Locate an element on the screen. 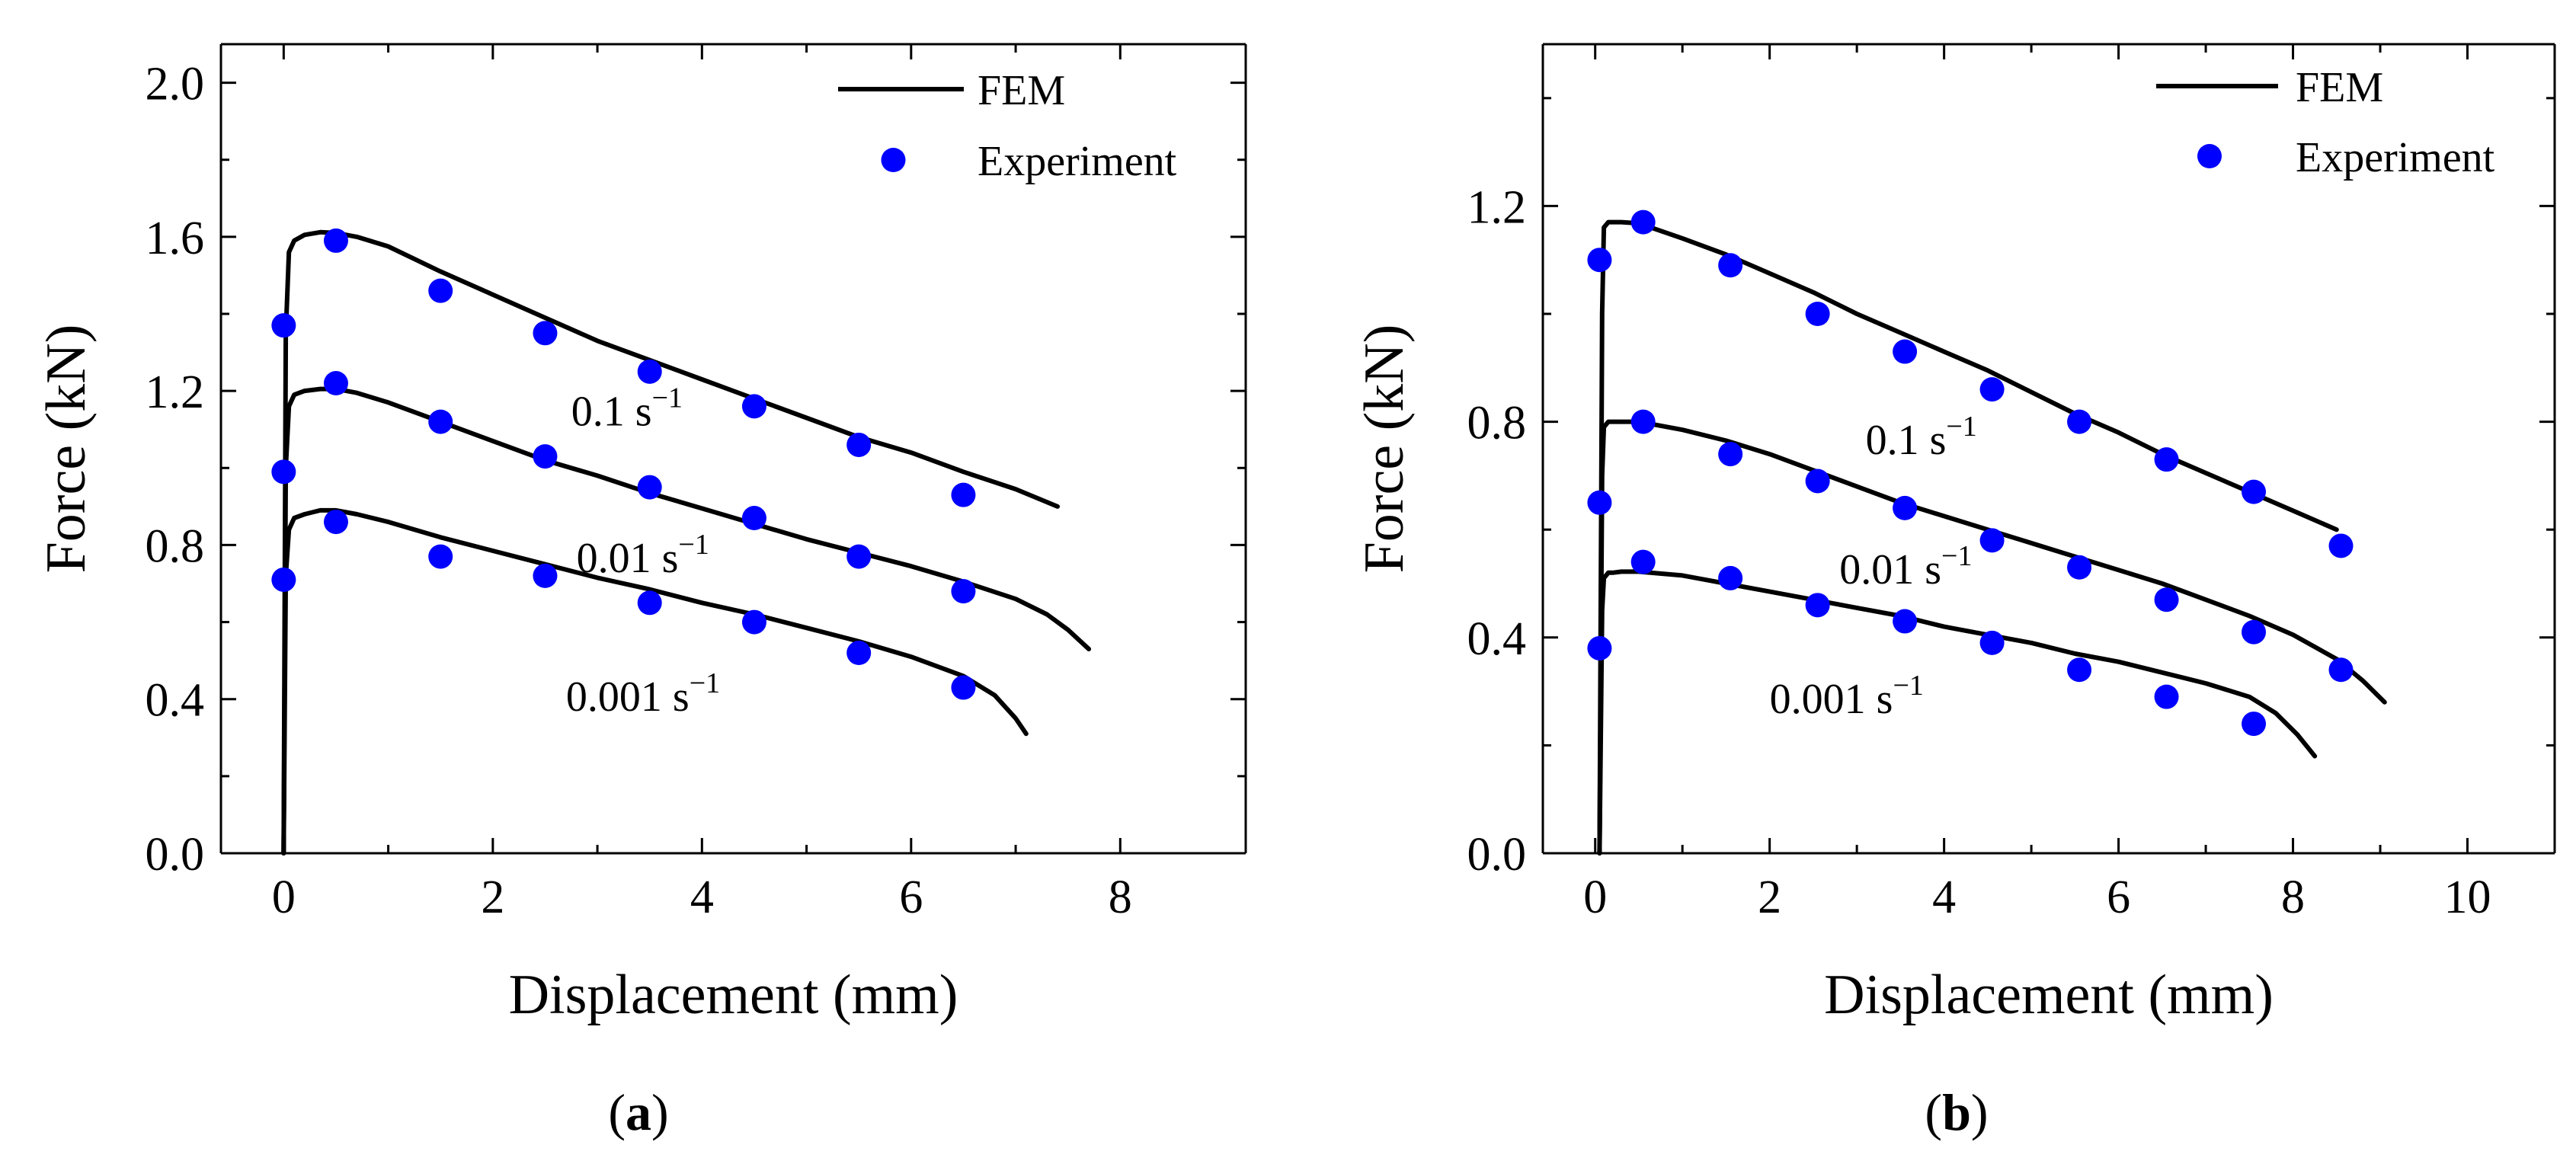  panel-label-b: (b) is located at coordinates (1956, 1112).